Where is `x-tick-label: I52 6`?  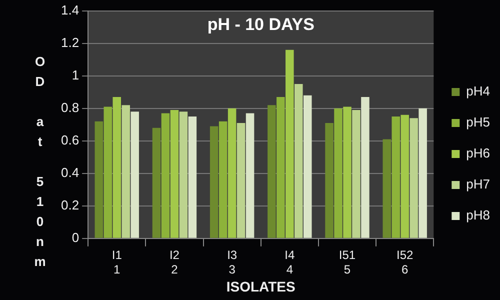
x-tick-label: I52 6 is located at coordinates (405, 262).